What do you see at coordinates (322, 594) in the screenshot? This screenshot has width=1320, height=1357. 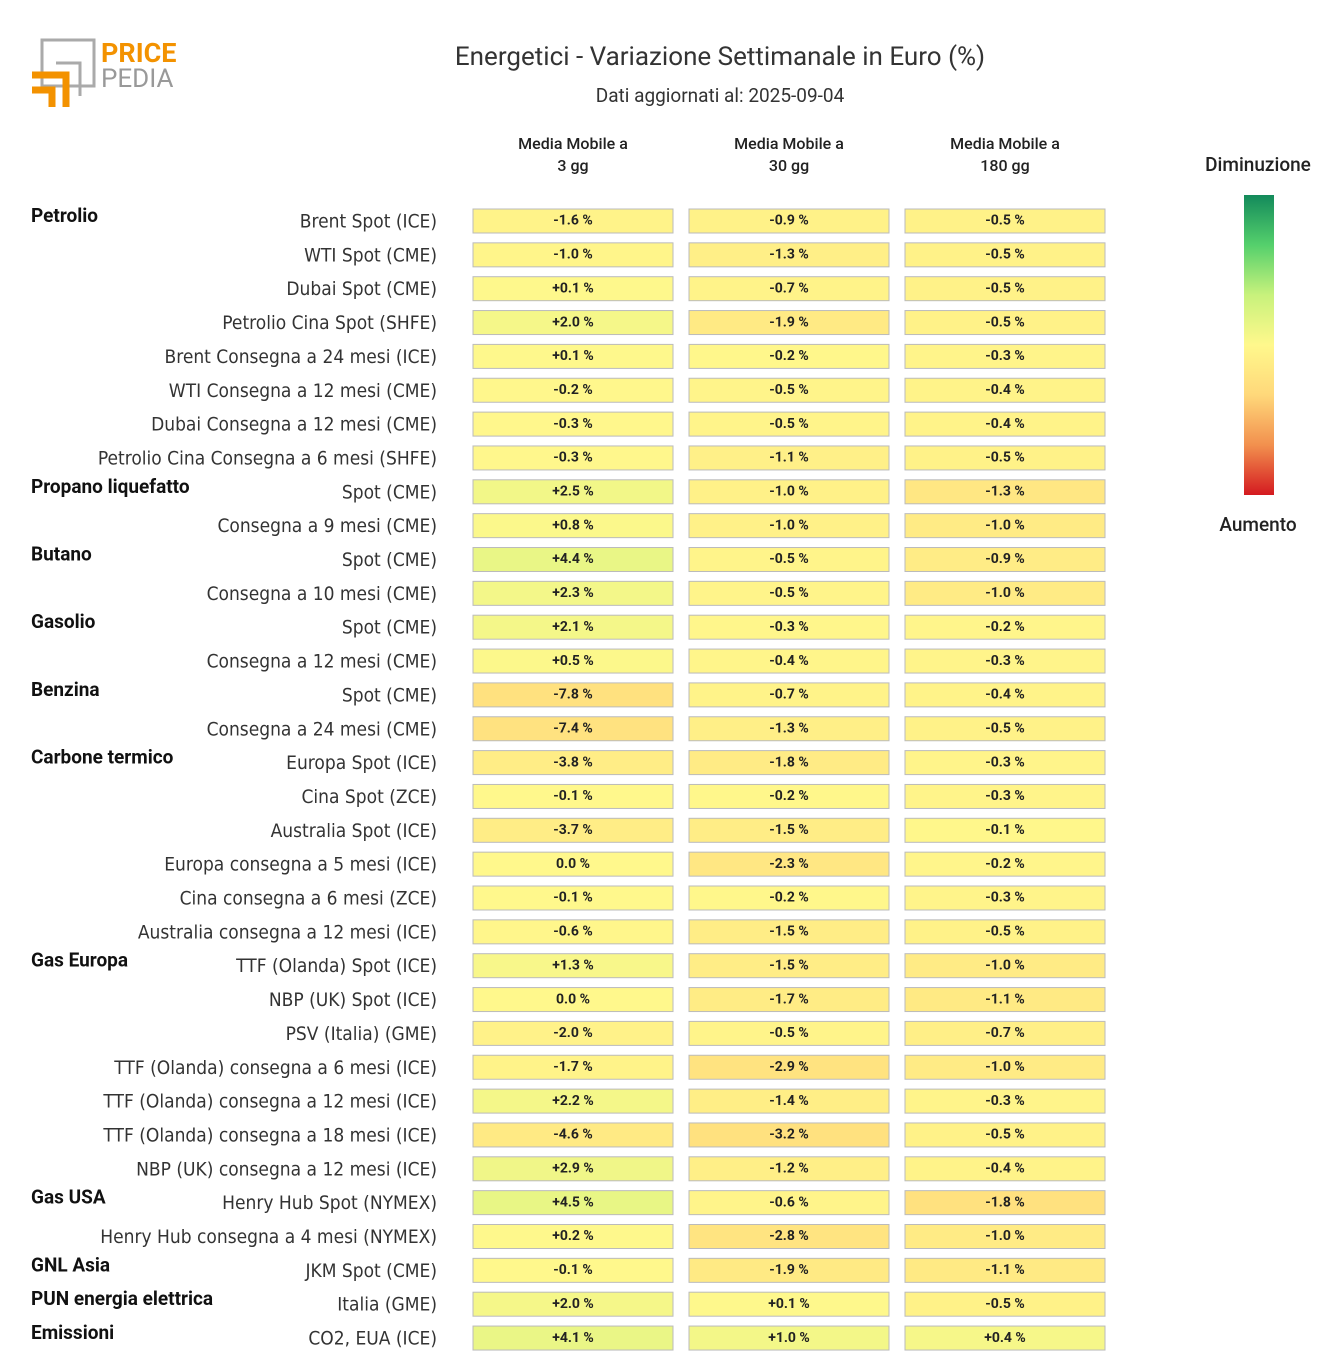 I see `row-label: Consegna a 10 mesi (CME)` at bounding box center [322, 594].